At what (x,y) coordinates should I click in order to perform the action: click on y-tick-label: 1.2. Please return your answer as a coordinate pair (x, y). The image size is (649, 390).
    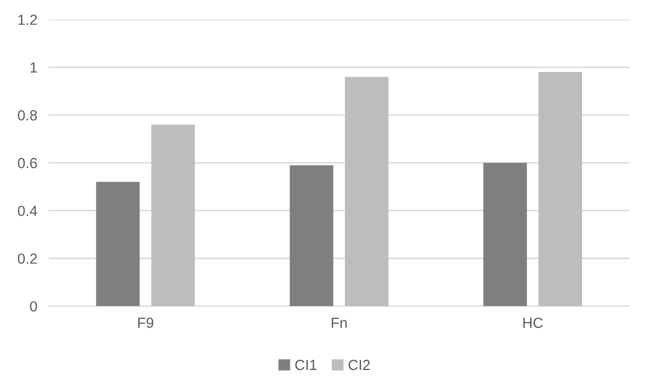
    Looking at the image, I should click on (27, 19).